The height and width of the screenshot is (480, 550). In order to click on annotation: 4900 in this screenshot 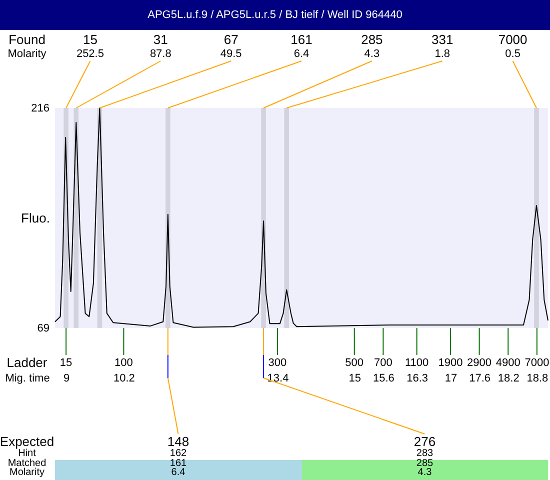, I will do `click(508, 363)`.